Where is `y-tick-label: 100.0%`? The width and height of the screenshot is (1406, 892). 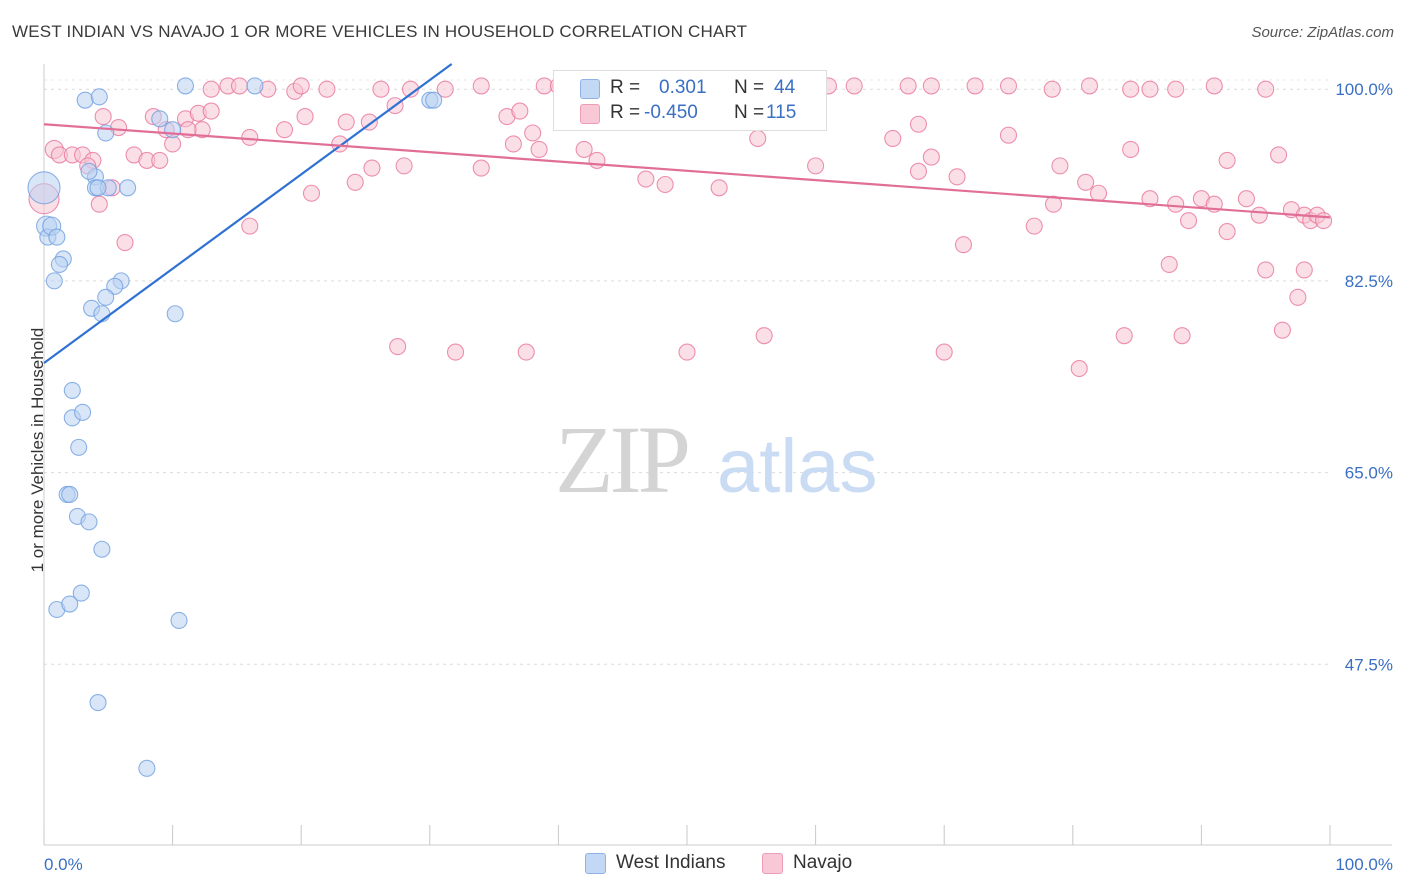
y-tick-label: 100.0% is located at coordinates (1364, 89).